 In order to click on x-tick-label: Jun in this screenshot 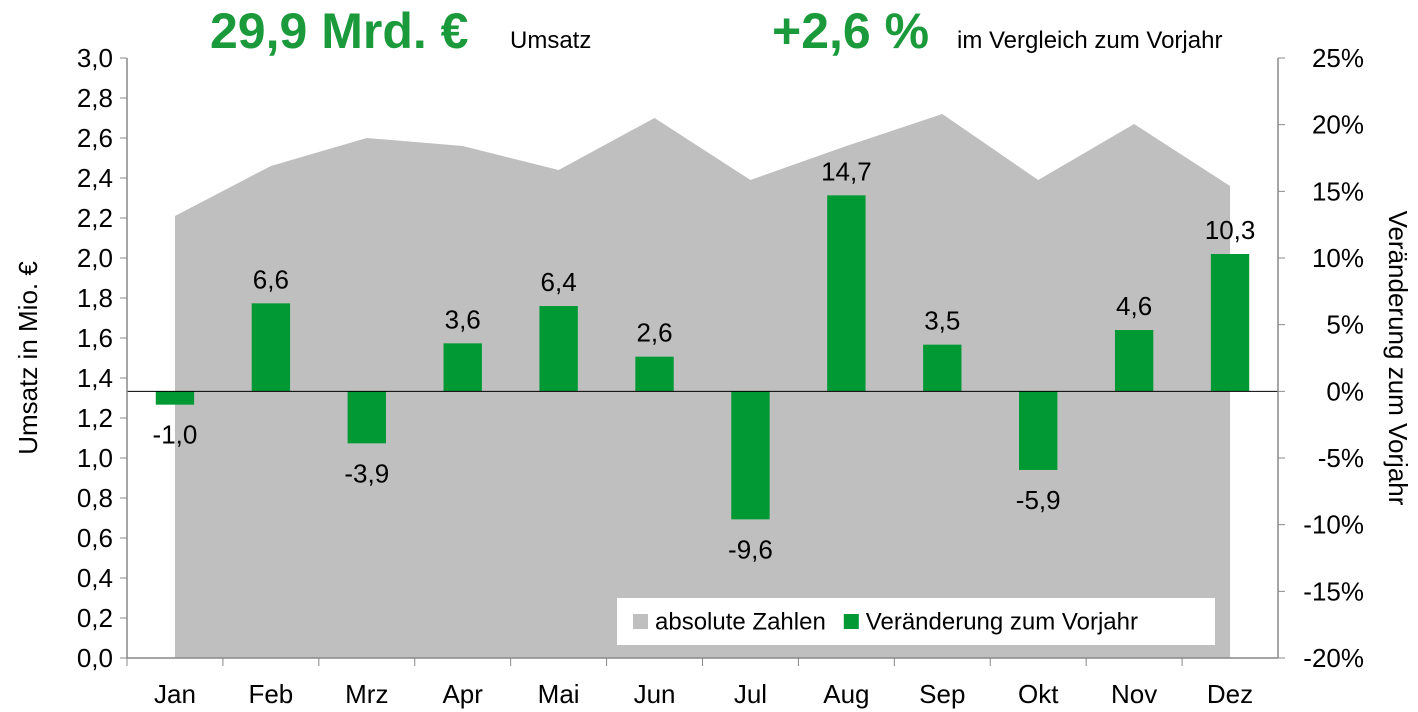, I will do `click(655, 694)`.